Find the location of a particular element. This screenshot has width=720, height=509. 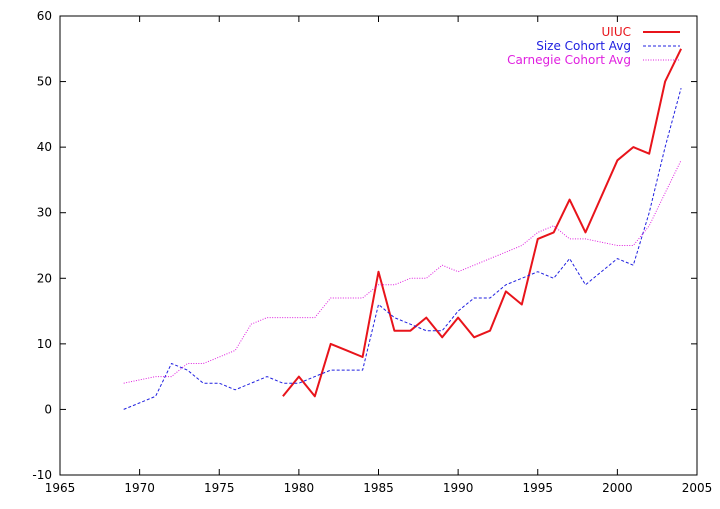

y-tick-label: 40 is located at coordinates (44, 147).